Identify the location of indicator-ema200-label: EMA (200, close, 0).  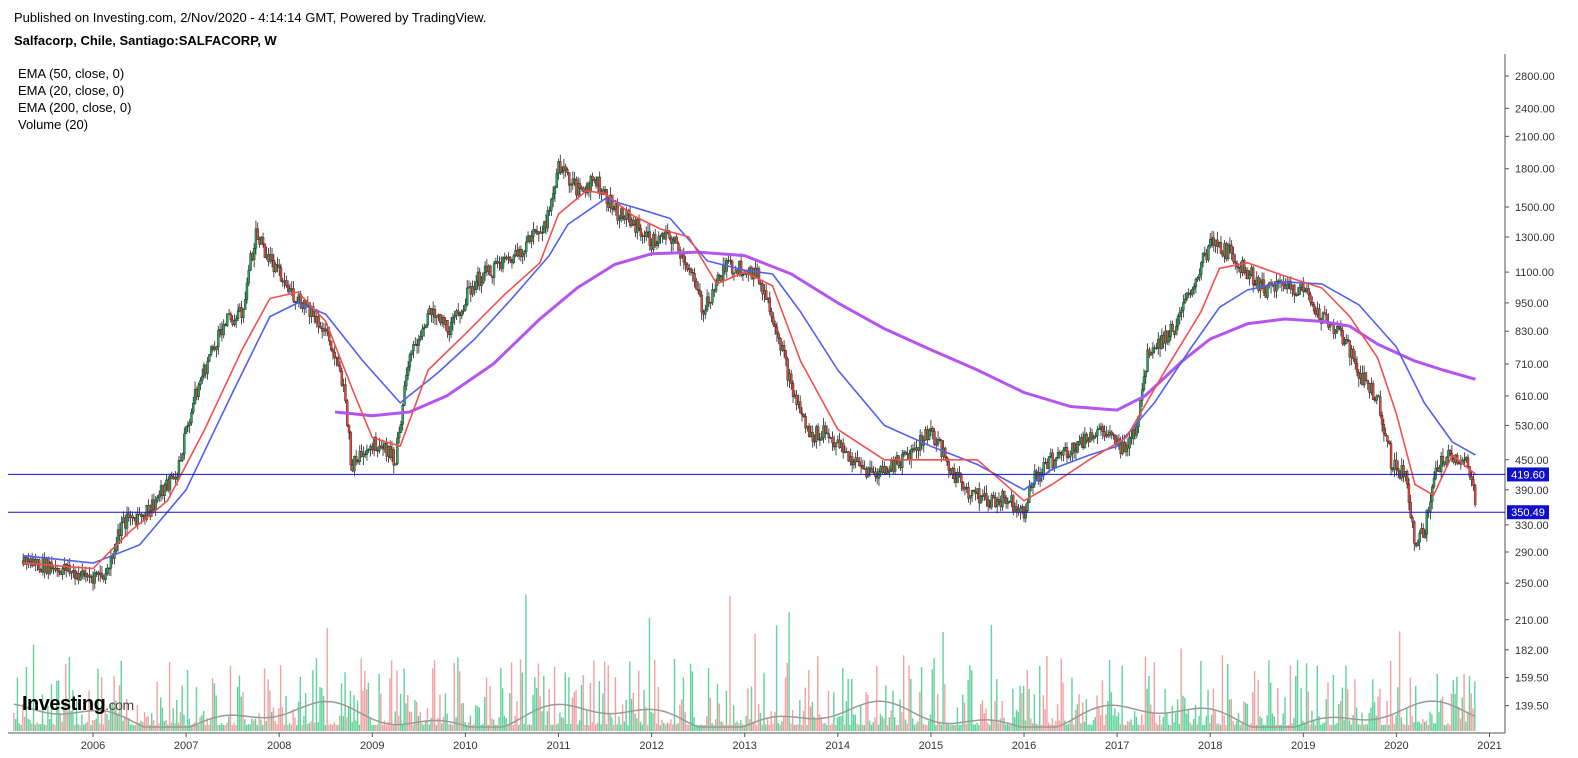
(75, 107).